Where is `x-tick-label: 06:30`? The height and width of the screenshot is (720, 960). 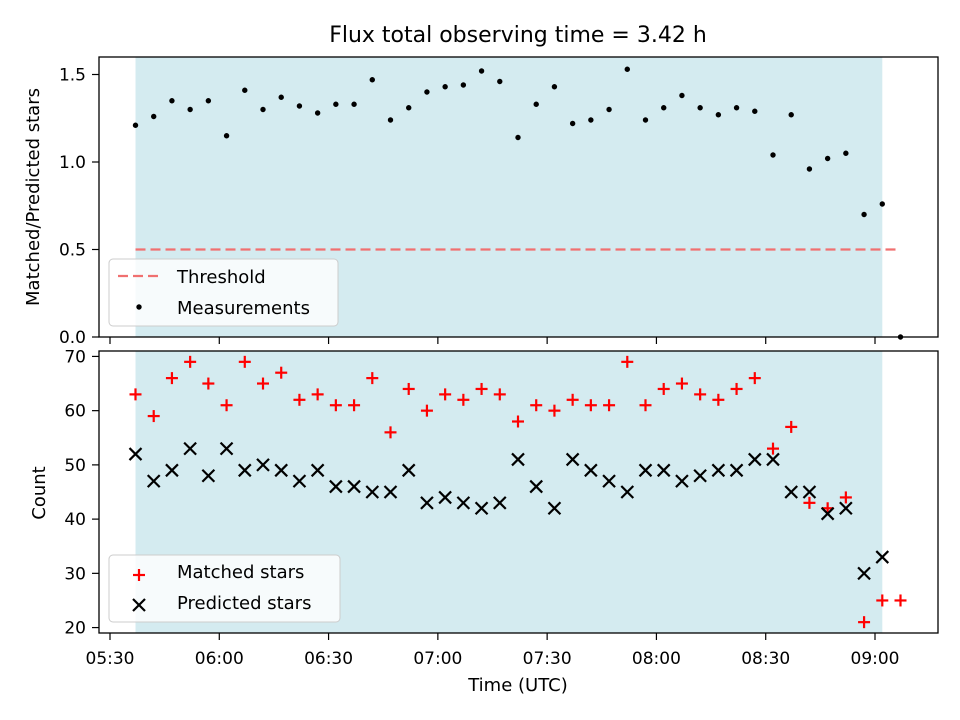 x-tick-label: 06:30 is located at coordinates (328, 659).